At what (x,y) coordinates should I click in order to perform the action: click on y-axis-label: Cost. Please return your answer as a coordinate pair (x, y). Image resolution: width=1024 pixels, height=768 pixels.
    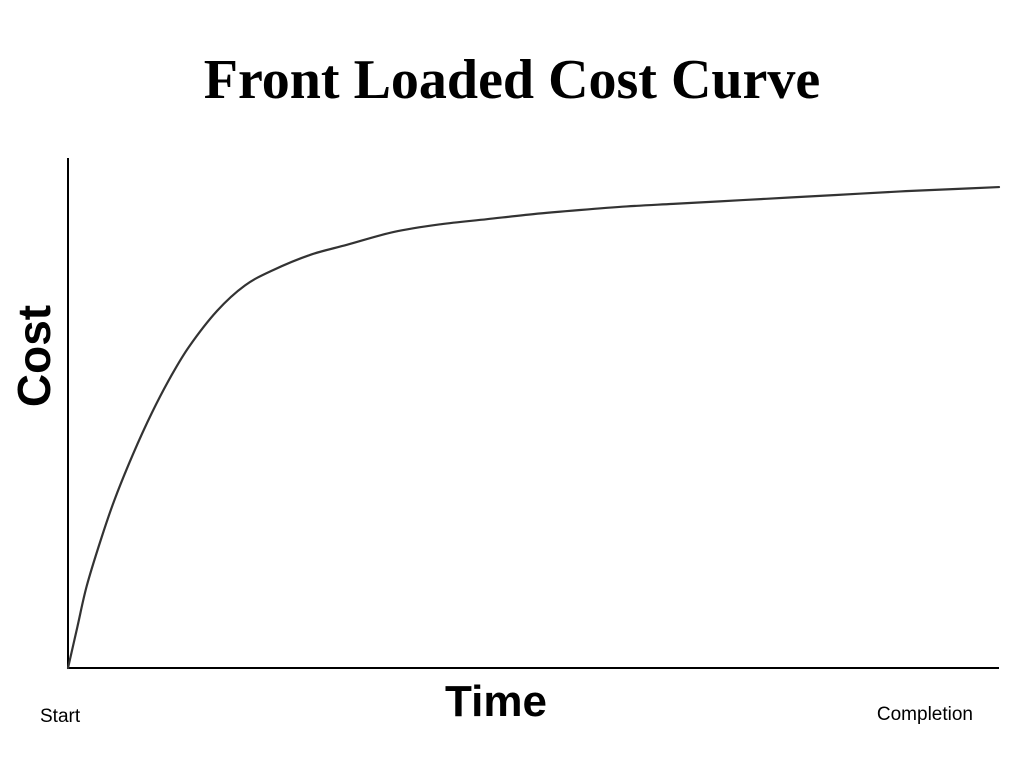
    Looking at the image, I should click on (34, 356).